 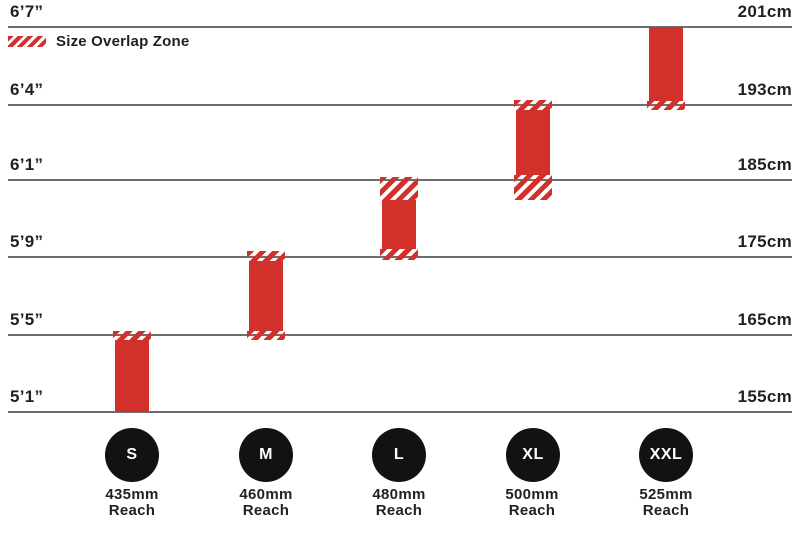 I want to click on size-badge-xl: XL, so click(x=533, y=455).